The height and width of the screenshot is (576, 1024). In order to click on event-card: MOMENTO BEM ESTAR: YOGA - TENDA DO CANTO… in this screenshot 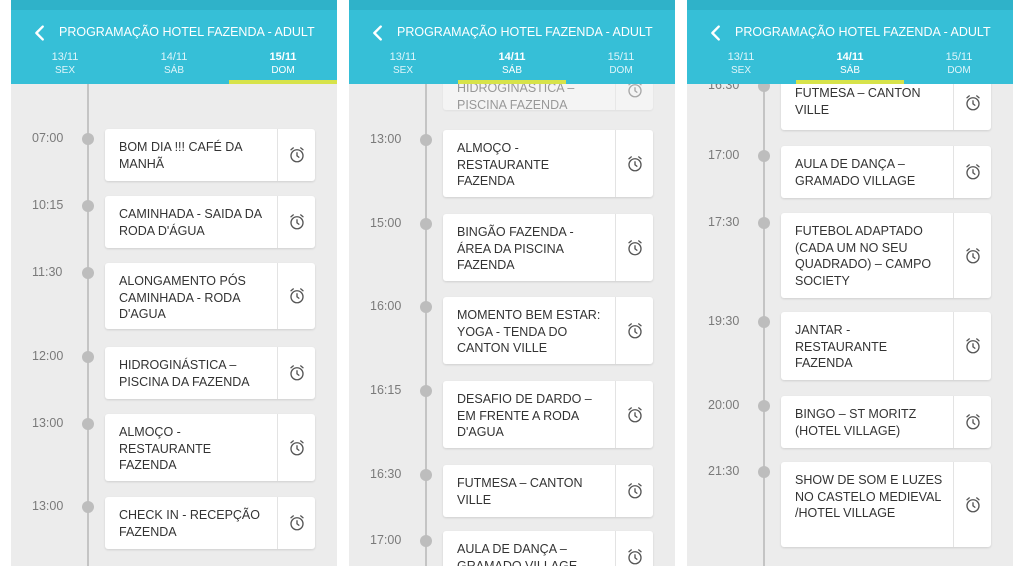, I will do `click(548, 330)`.